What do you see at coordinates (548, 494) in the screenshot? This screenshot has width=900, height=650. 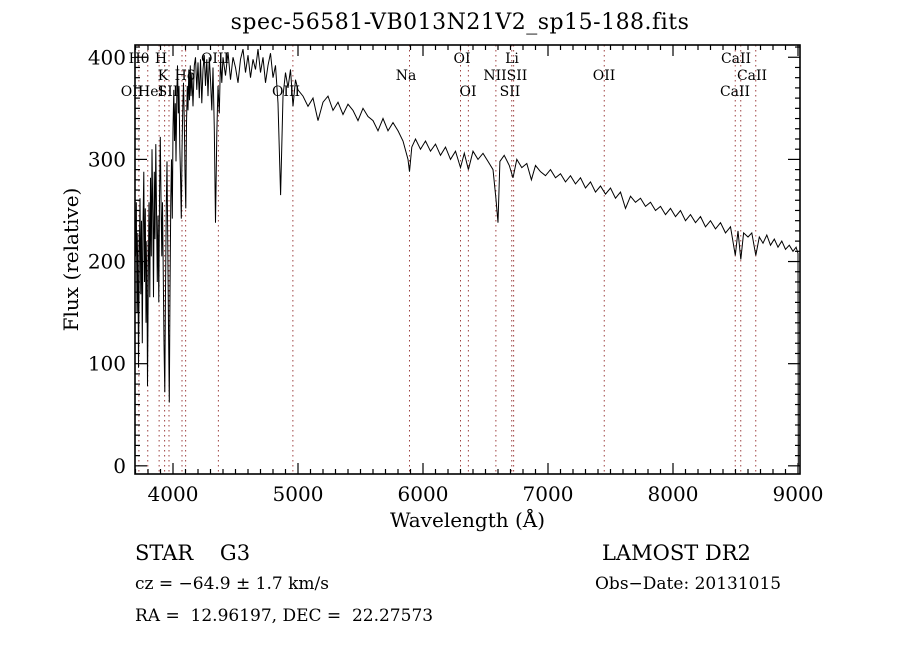 I see `x-tick-label: 7000` at bounding box center [548, 494].